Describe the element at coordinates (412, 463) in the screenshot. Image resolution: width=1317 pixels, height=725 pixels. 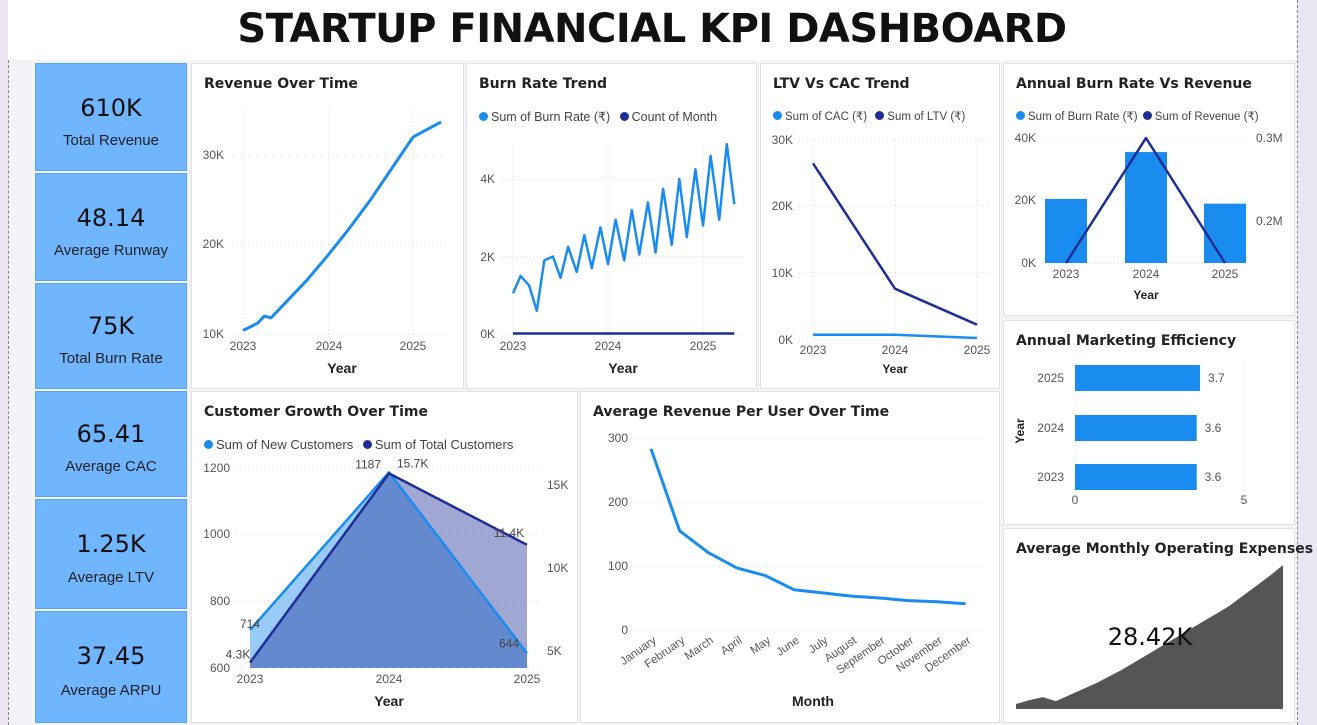
I see `data-label: 15.7K` at that location.